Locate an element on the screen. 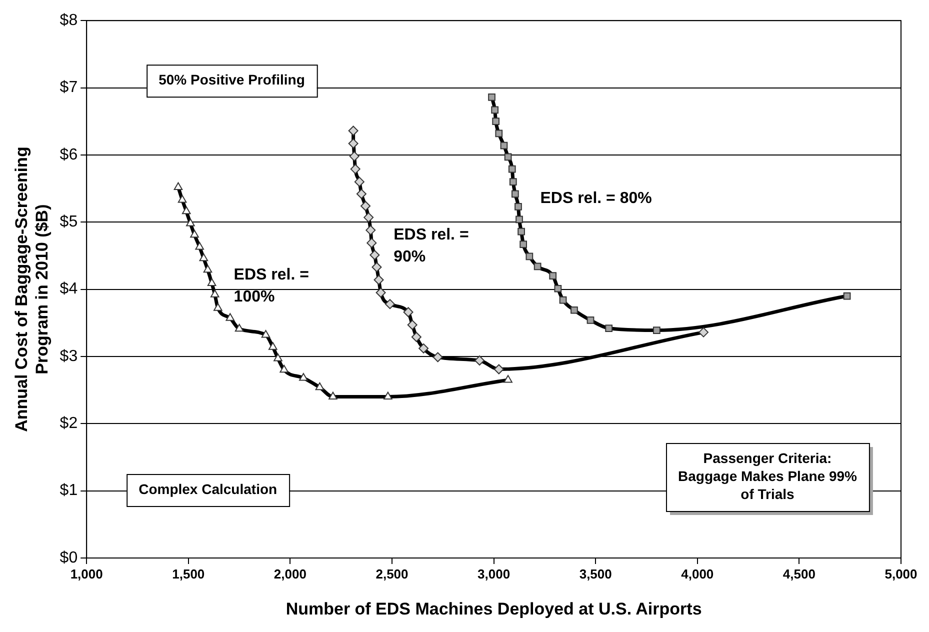 This screenshot has height=632, width=929. y-tick-label: $5 is located at coordinates (69, 222).